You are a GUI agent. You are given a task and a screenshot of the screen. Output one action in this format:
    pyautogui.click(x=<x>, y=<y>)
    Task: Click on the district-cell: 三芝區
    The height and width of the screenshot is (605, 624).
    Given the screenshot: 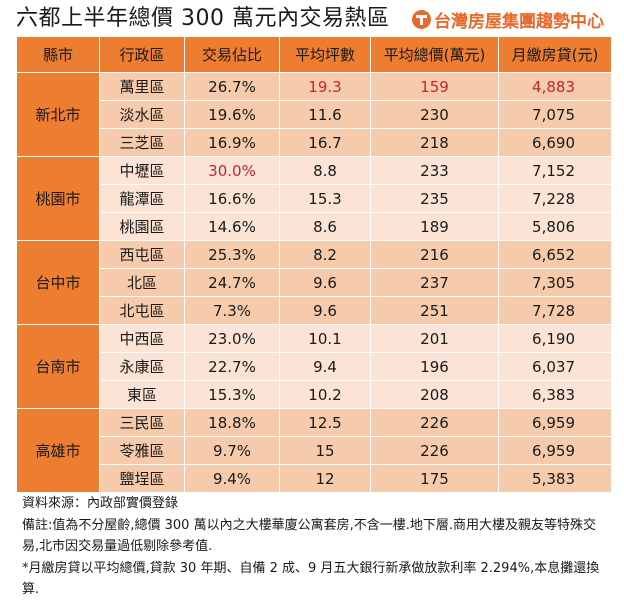 What is the action you would take?
    pyautogui.click(x=142, y=142)
    